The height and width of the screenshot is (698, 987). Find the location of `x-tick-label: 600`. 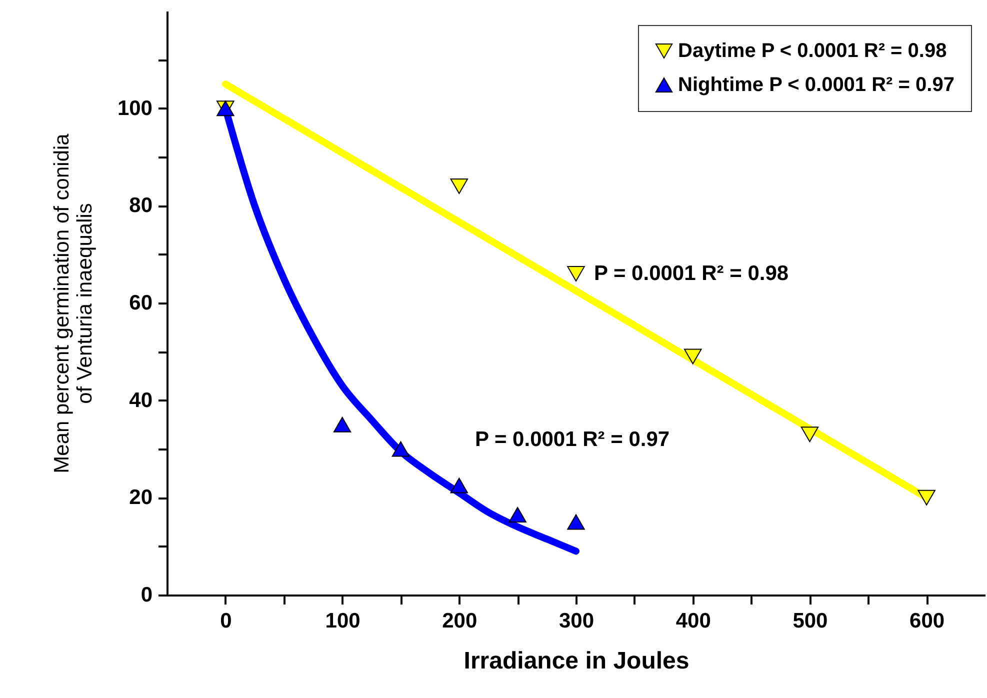

x-tick-label: 600 is located at coordinates (927, 621).